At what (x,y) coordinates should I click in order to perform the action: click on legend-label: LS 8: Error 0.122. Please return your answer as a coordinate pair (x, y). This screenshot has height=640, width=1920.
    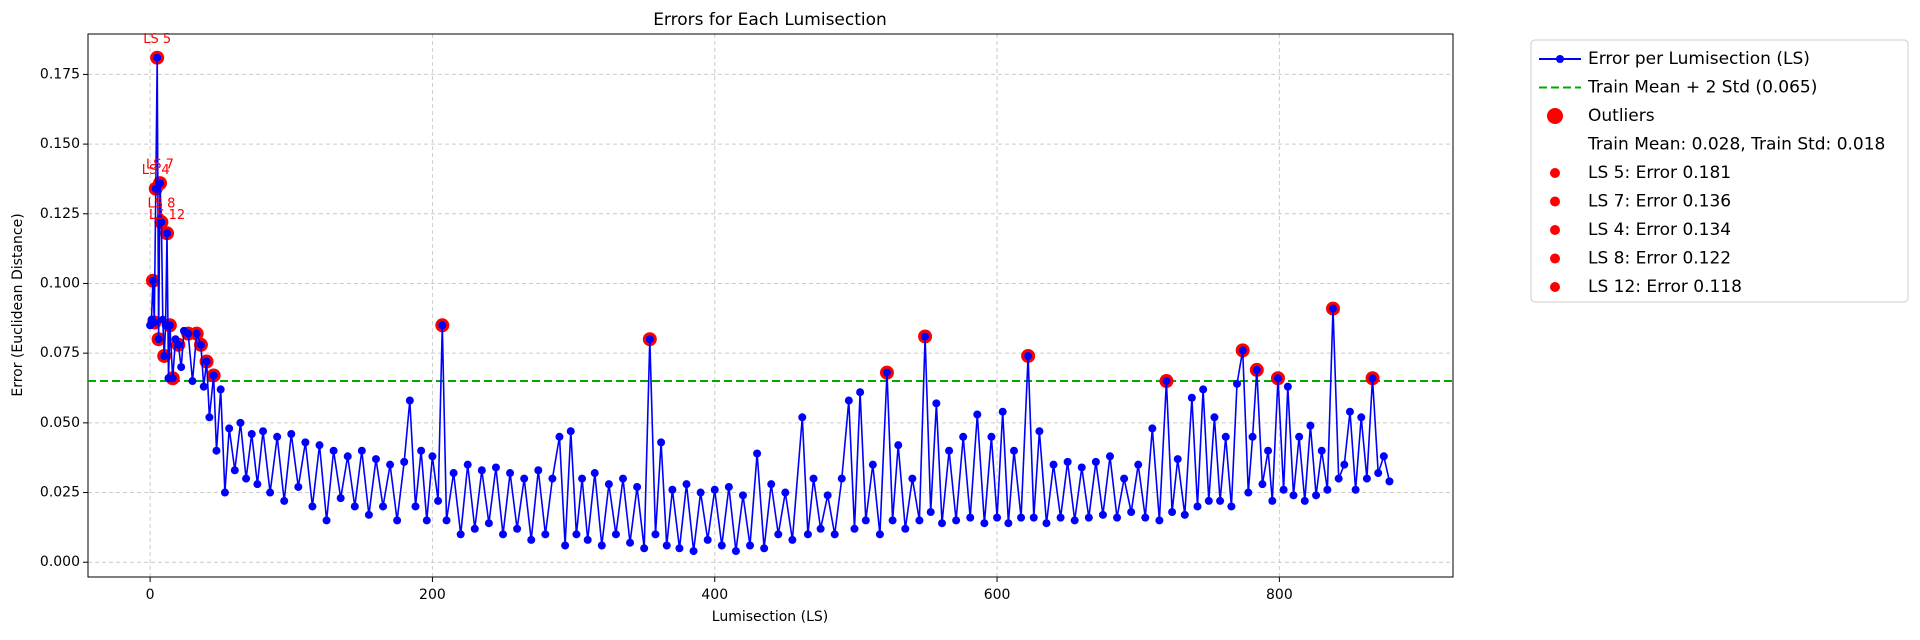
    Looking at the image, I should click on (1659, 259).